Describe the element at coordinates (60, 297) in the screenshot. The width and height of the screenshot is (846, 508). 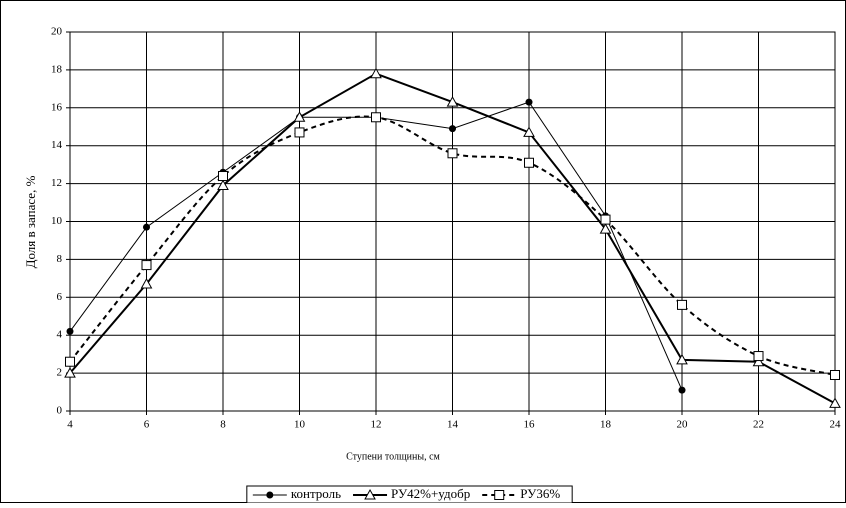
I see `y-tick-label: 6` at that location.